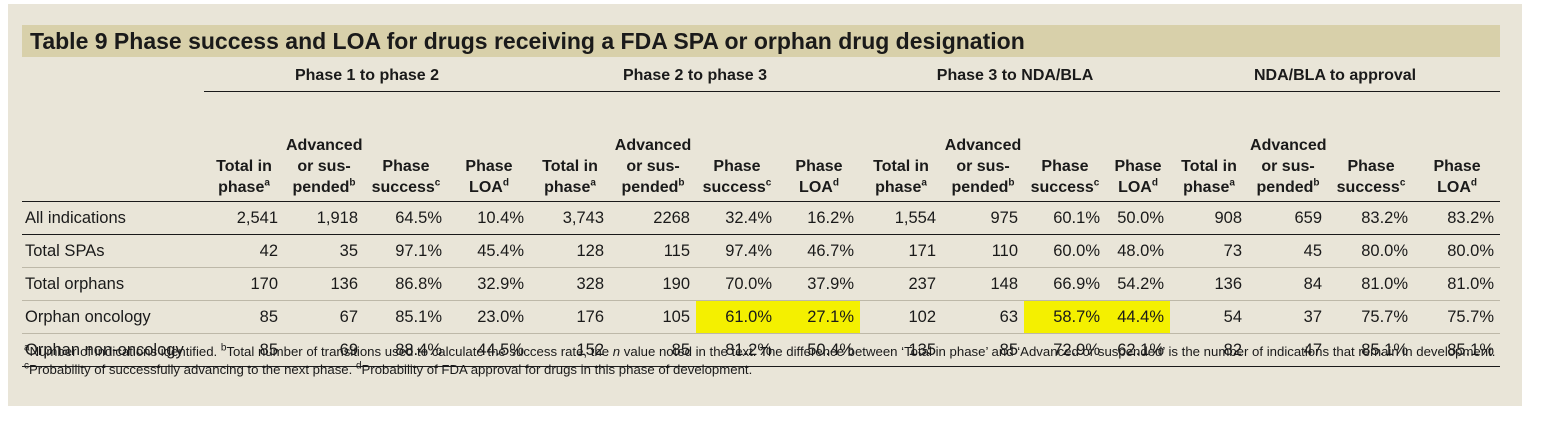 The image size is (1547, 424). I want to click on table-cell: 3,743, so click(570, 218).